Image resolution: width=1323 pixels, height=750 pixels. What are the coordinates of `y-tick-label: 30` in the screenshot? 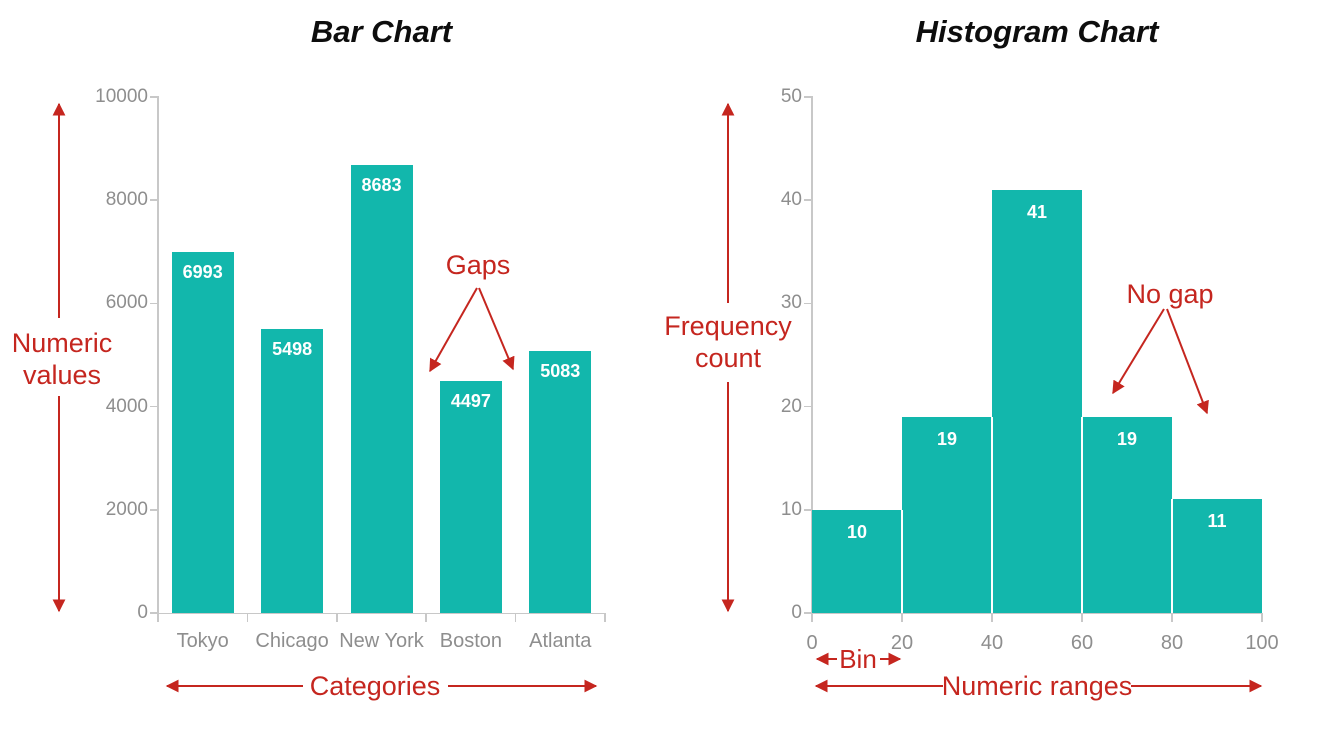 It's located at (791, 303).